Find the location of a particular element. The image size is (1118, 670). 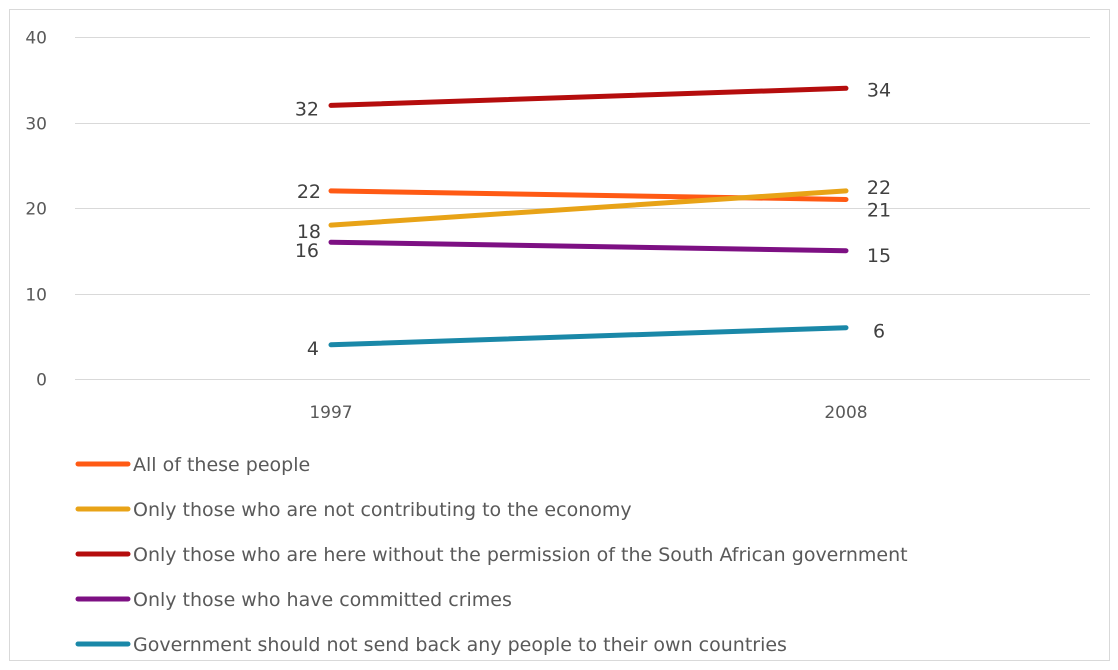

y-tick-label: 20 is located at coordinates (36, 210).